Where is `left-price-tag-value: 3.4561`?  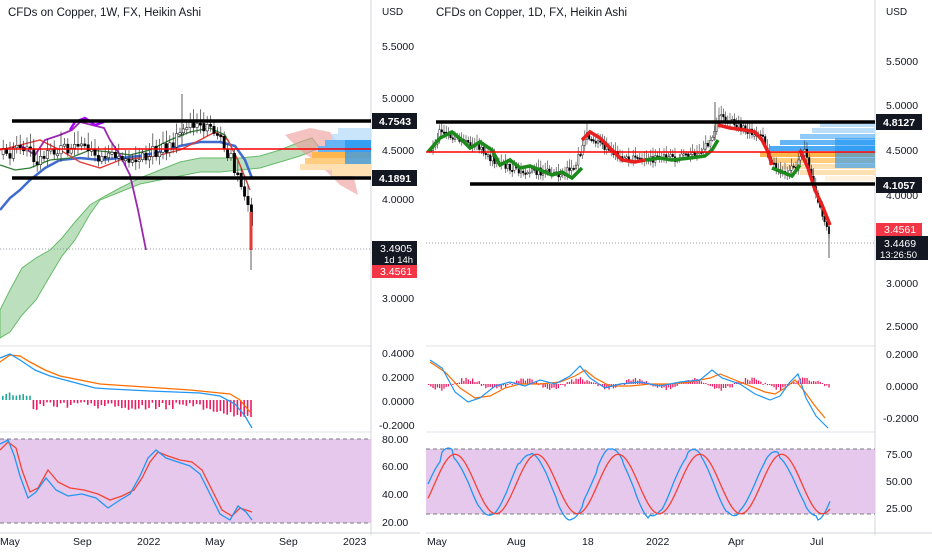
left-price-tag-value: 3.4561 is located at coordinates (396, 272).